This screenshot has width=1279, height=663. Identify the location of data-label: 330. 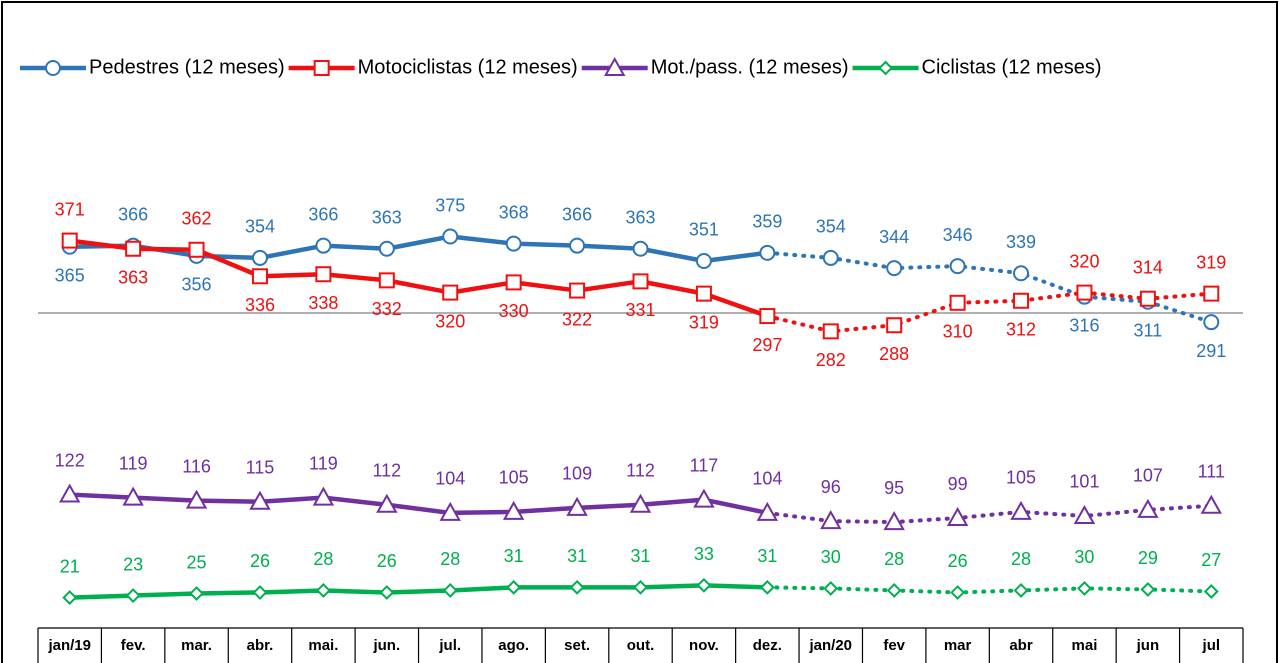
(514, 311).